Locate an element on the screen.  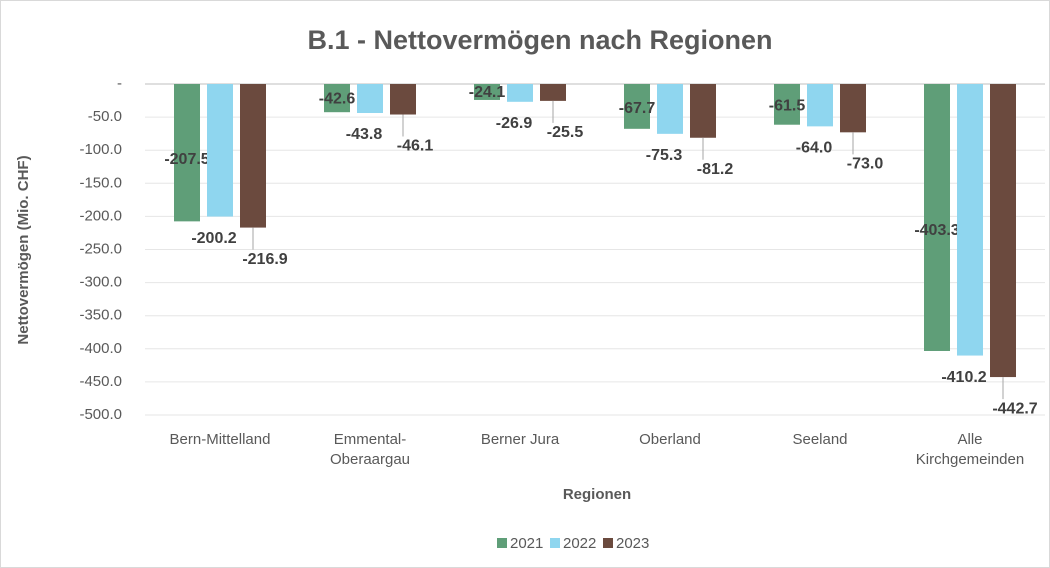
chart-title: B.1 - Nettovermögen nach Regionen is located at coordinates (539, 40).